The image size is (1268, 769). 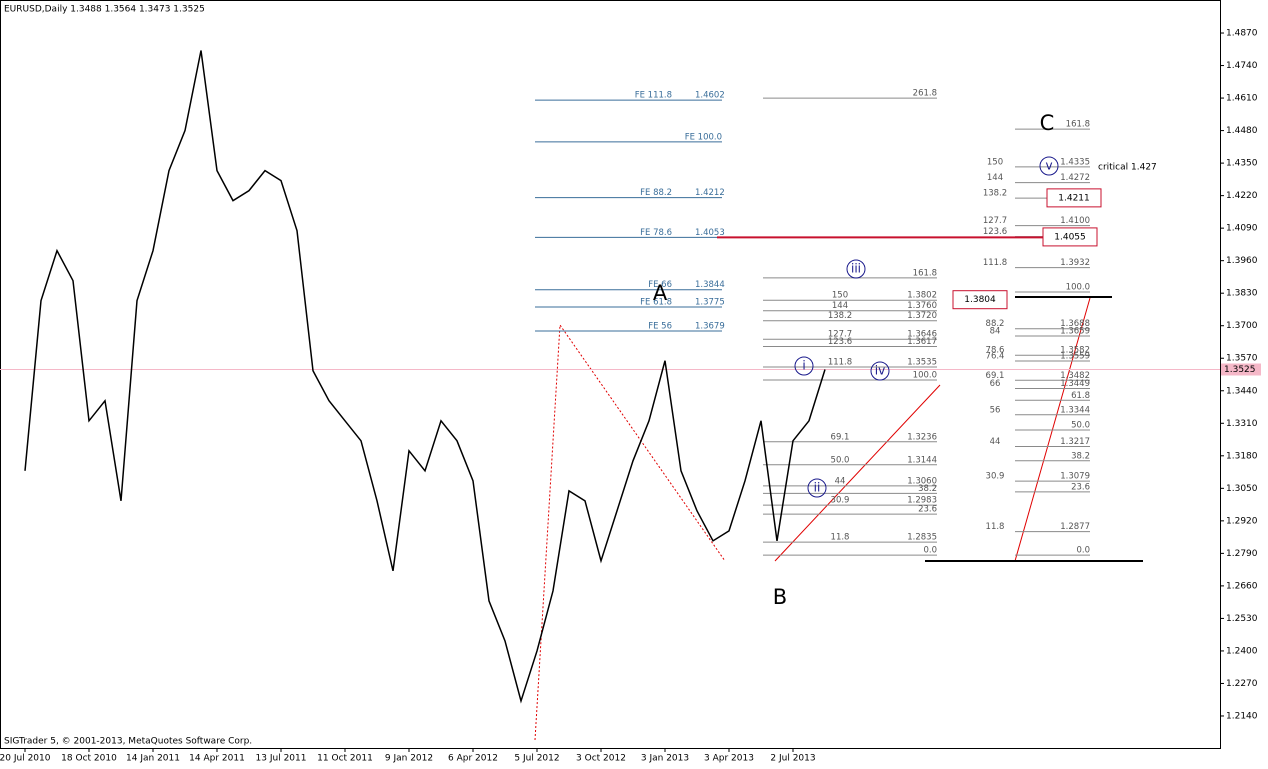 What do you see at coordinates (1242, 261) in the screenshot?
I see `y-tick-label: 1.3960` at bounding box center [1242, 261].